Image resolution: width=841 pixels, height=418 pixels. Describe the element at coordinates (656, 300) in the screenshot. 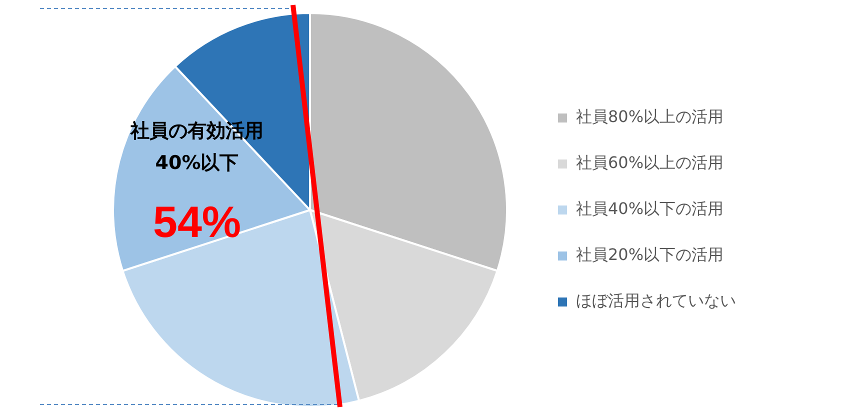

I see `legend-label: ほぼ活用されていない` at that location.